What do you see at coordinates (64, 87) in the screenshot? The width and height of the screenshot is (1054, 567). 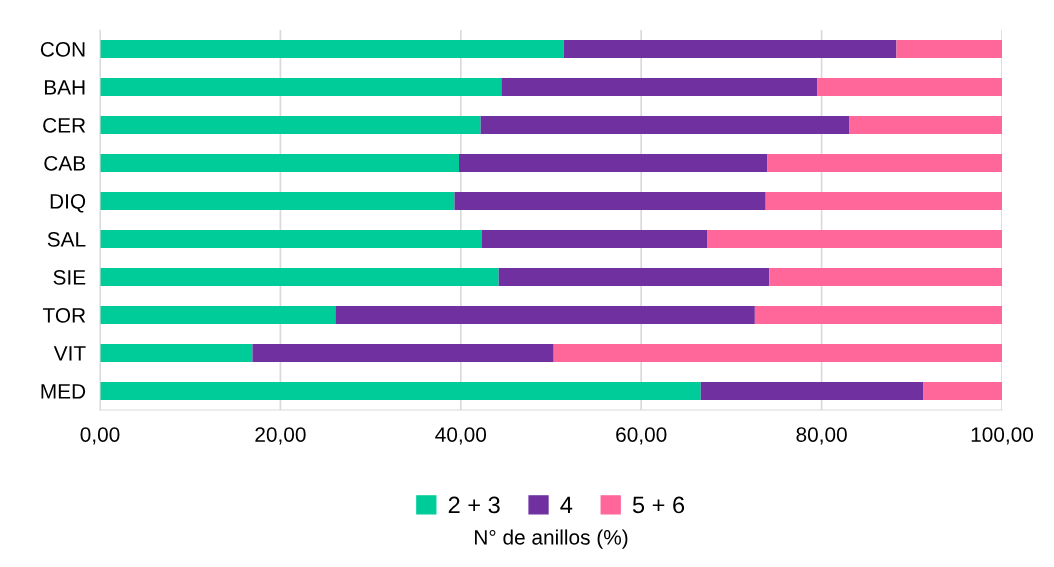 I see `y-tick-label: BAH` at bounding box center [64, 87].